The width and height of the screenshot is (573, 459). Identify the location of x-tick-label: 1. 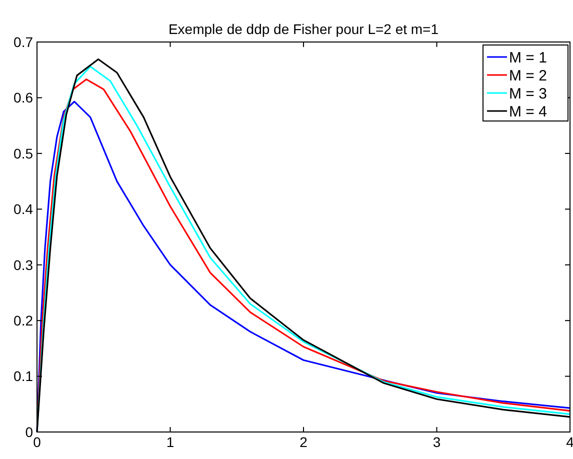
(170, 442).